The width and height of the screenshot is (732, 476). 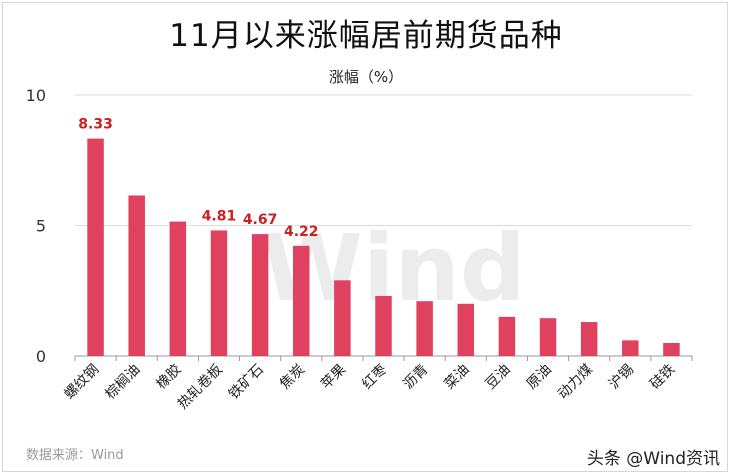 What do you see at coordinates (333, 377) in the screenshot?
I see `x-tick-label-7: 苹果` at bounding box center [333, 377].